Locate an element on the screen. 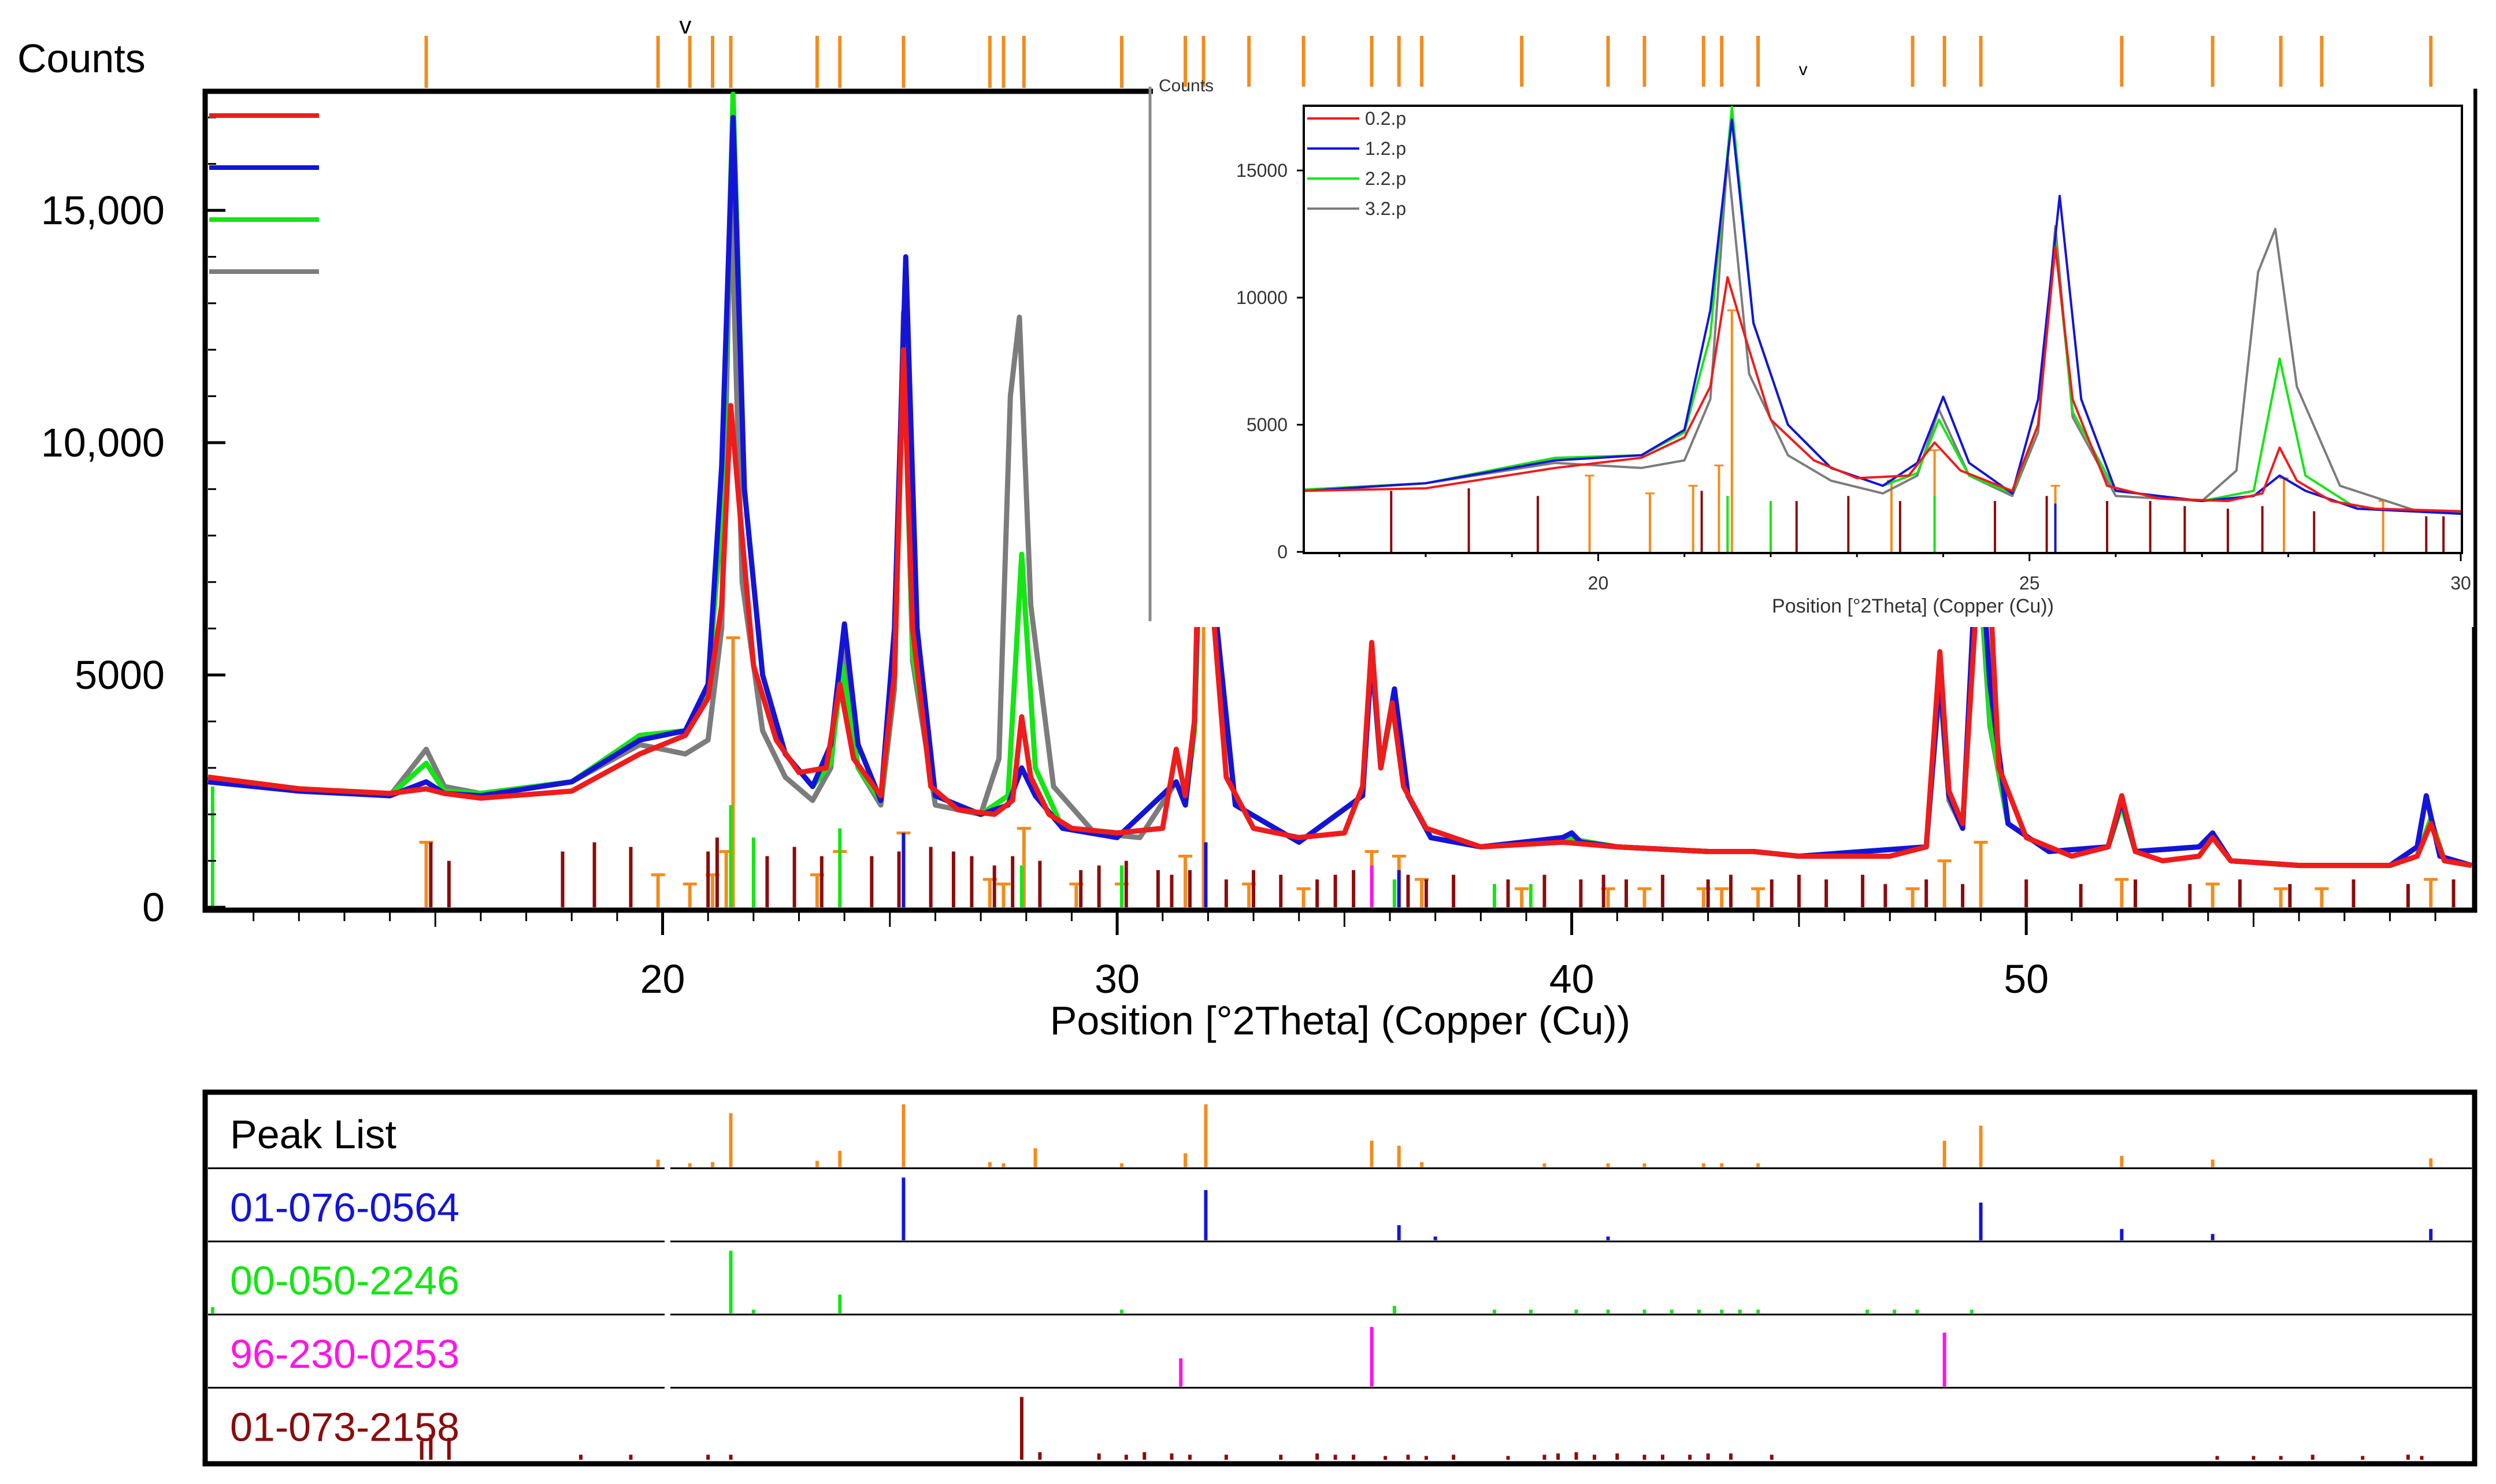  main-x-tick-label-0: 20 is located at coordinates (662, 978).